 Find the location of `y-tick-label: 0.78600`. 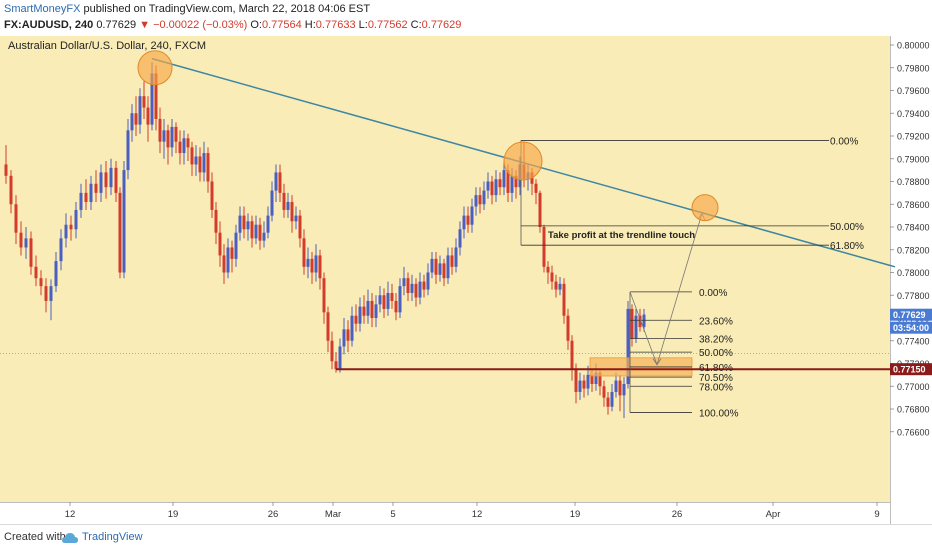

y-tick-label: 0.78600 is located at coordinates (913, 205).